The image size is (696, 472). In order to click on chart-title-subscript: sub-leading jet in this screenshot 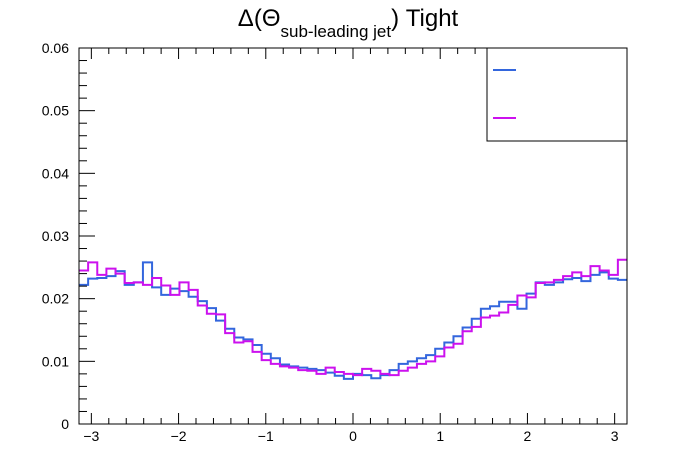, I will do `click(336, 31)`.